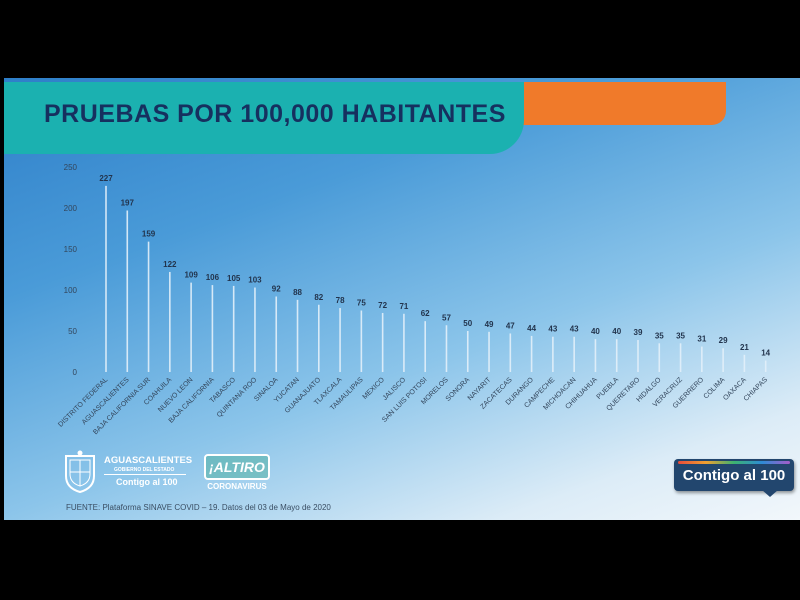  What do you see at coordinates (770, 493) in the screenshot?
I see `badge-speech-tail` at bounding box center [770, 493].